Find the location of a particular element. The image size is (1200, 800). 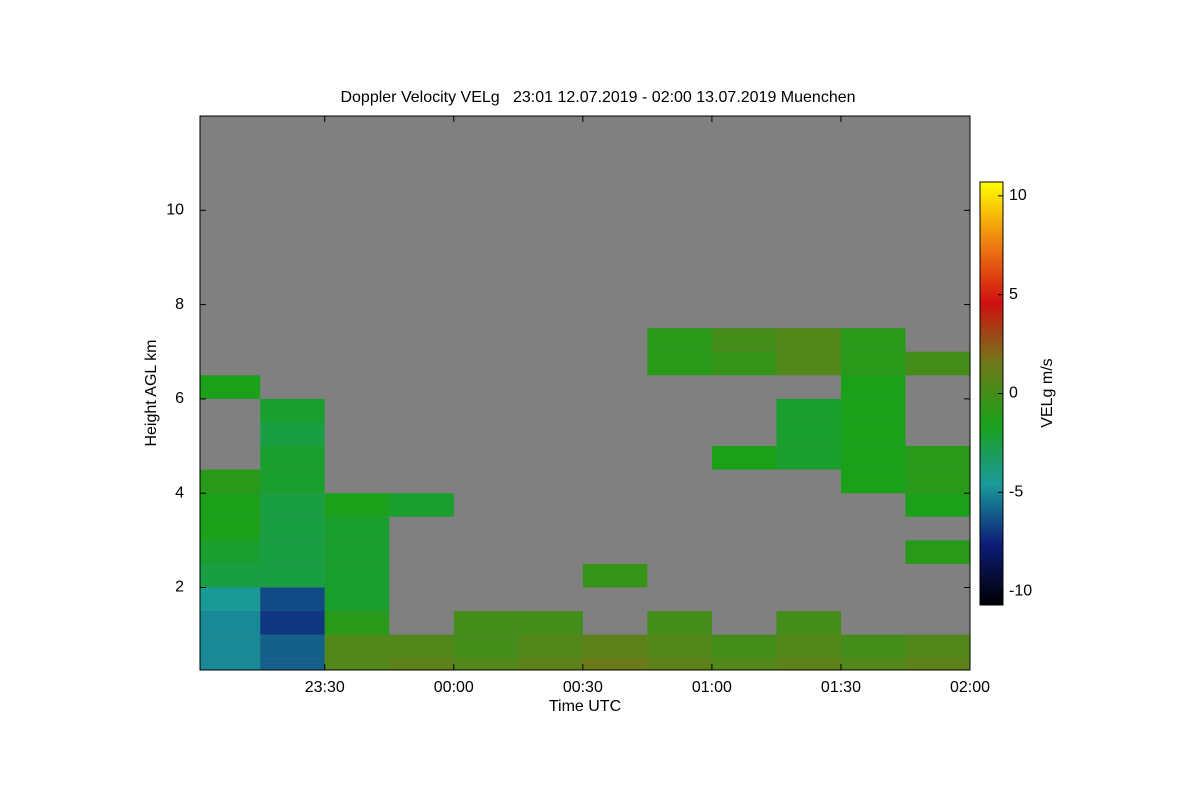

y-tick-label: 10 is located at coordinates (175, 210).